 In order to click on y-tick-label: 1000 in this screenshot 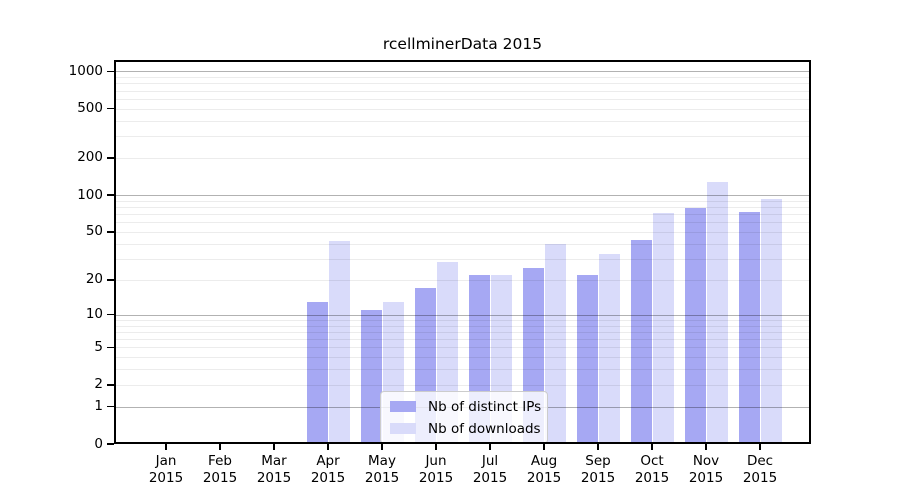, I will do `click(85, 70)`.